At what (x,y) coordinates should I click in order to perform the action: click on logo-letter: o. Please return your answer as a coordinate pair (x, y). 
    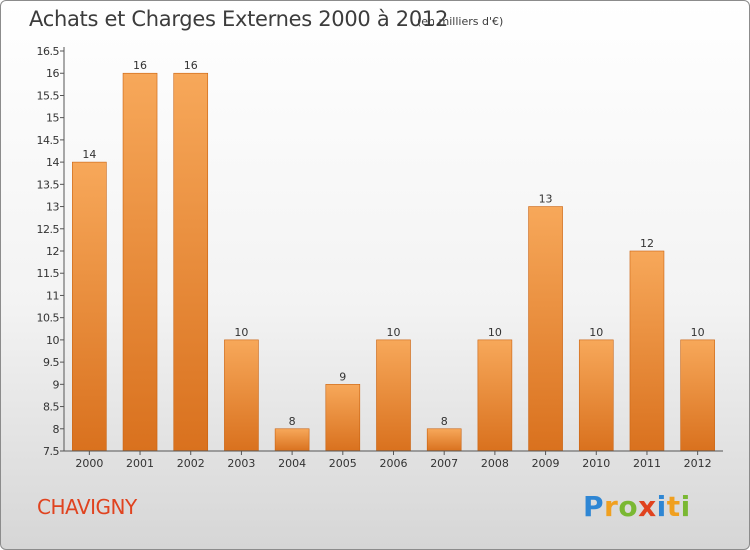
    Looking at the image, I should click on (628, 506).